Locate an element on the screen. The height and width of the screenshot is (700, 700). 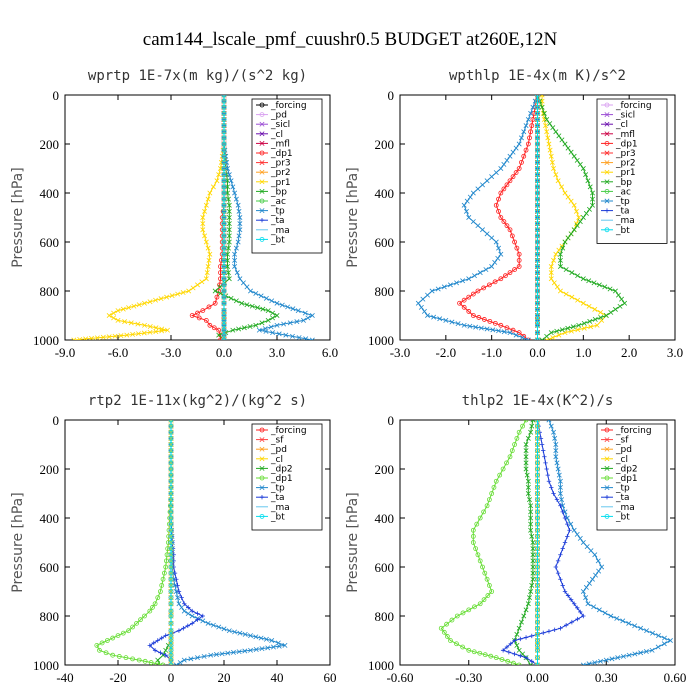
y-tick-label: 400 is located at coordinates (385, 193).